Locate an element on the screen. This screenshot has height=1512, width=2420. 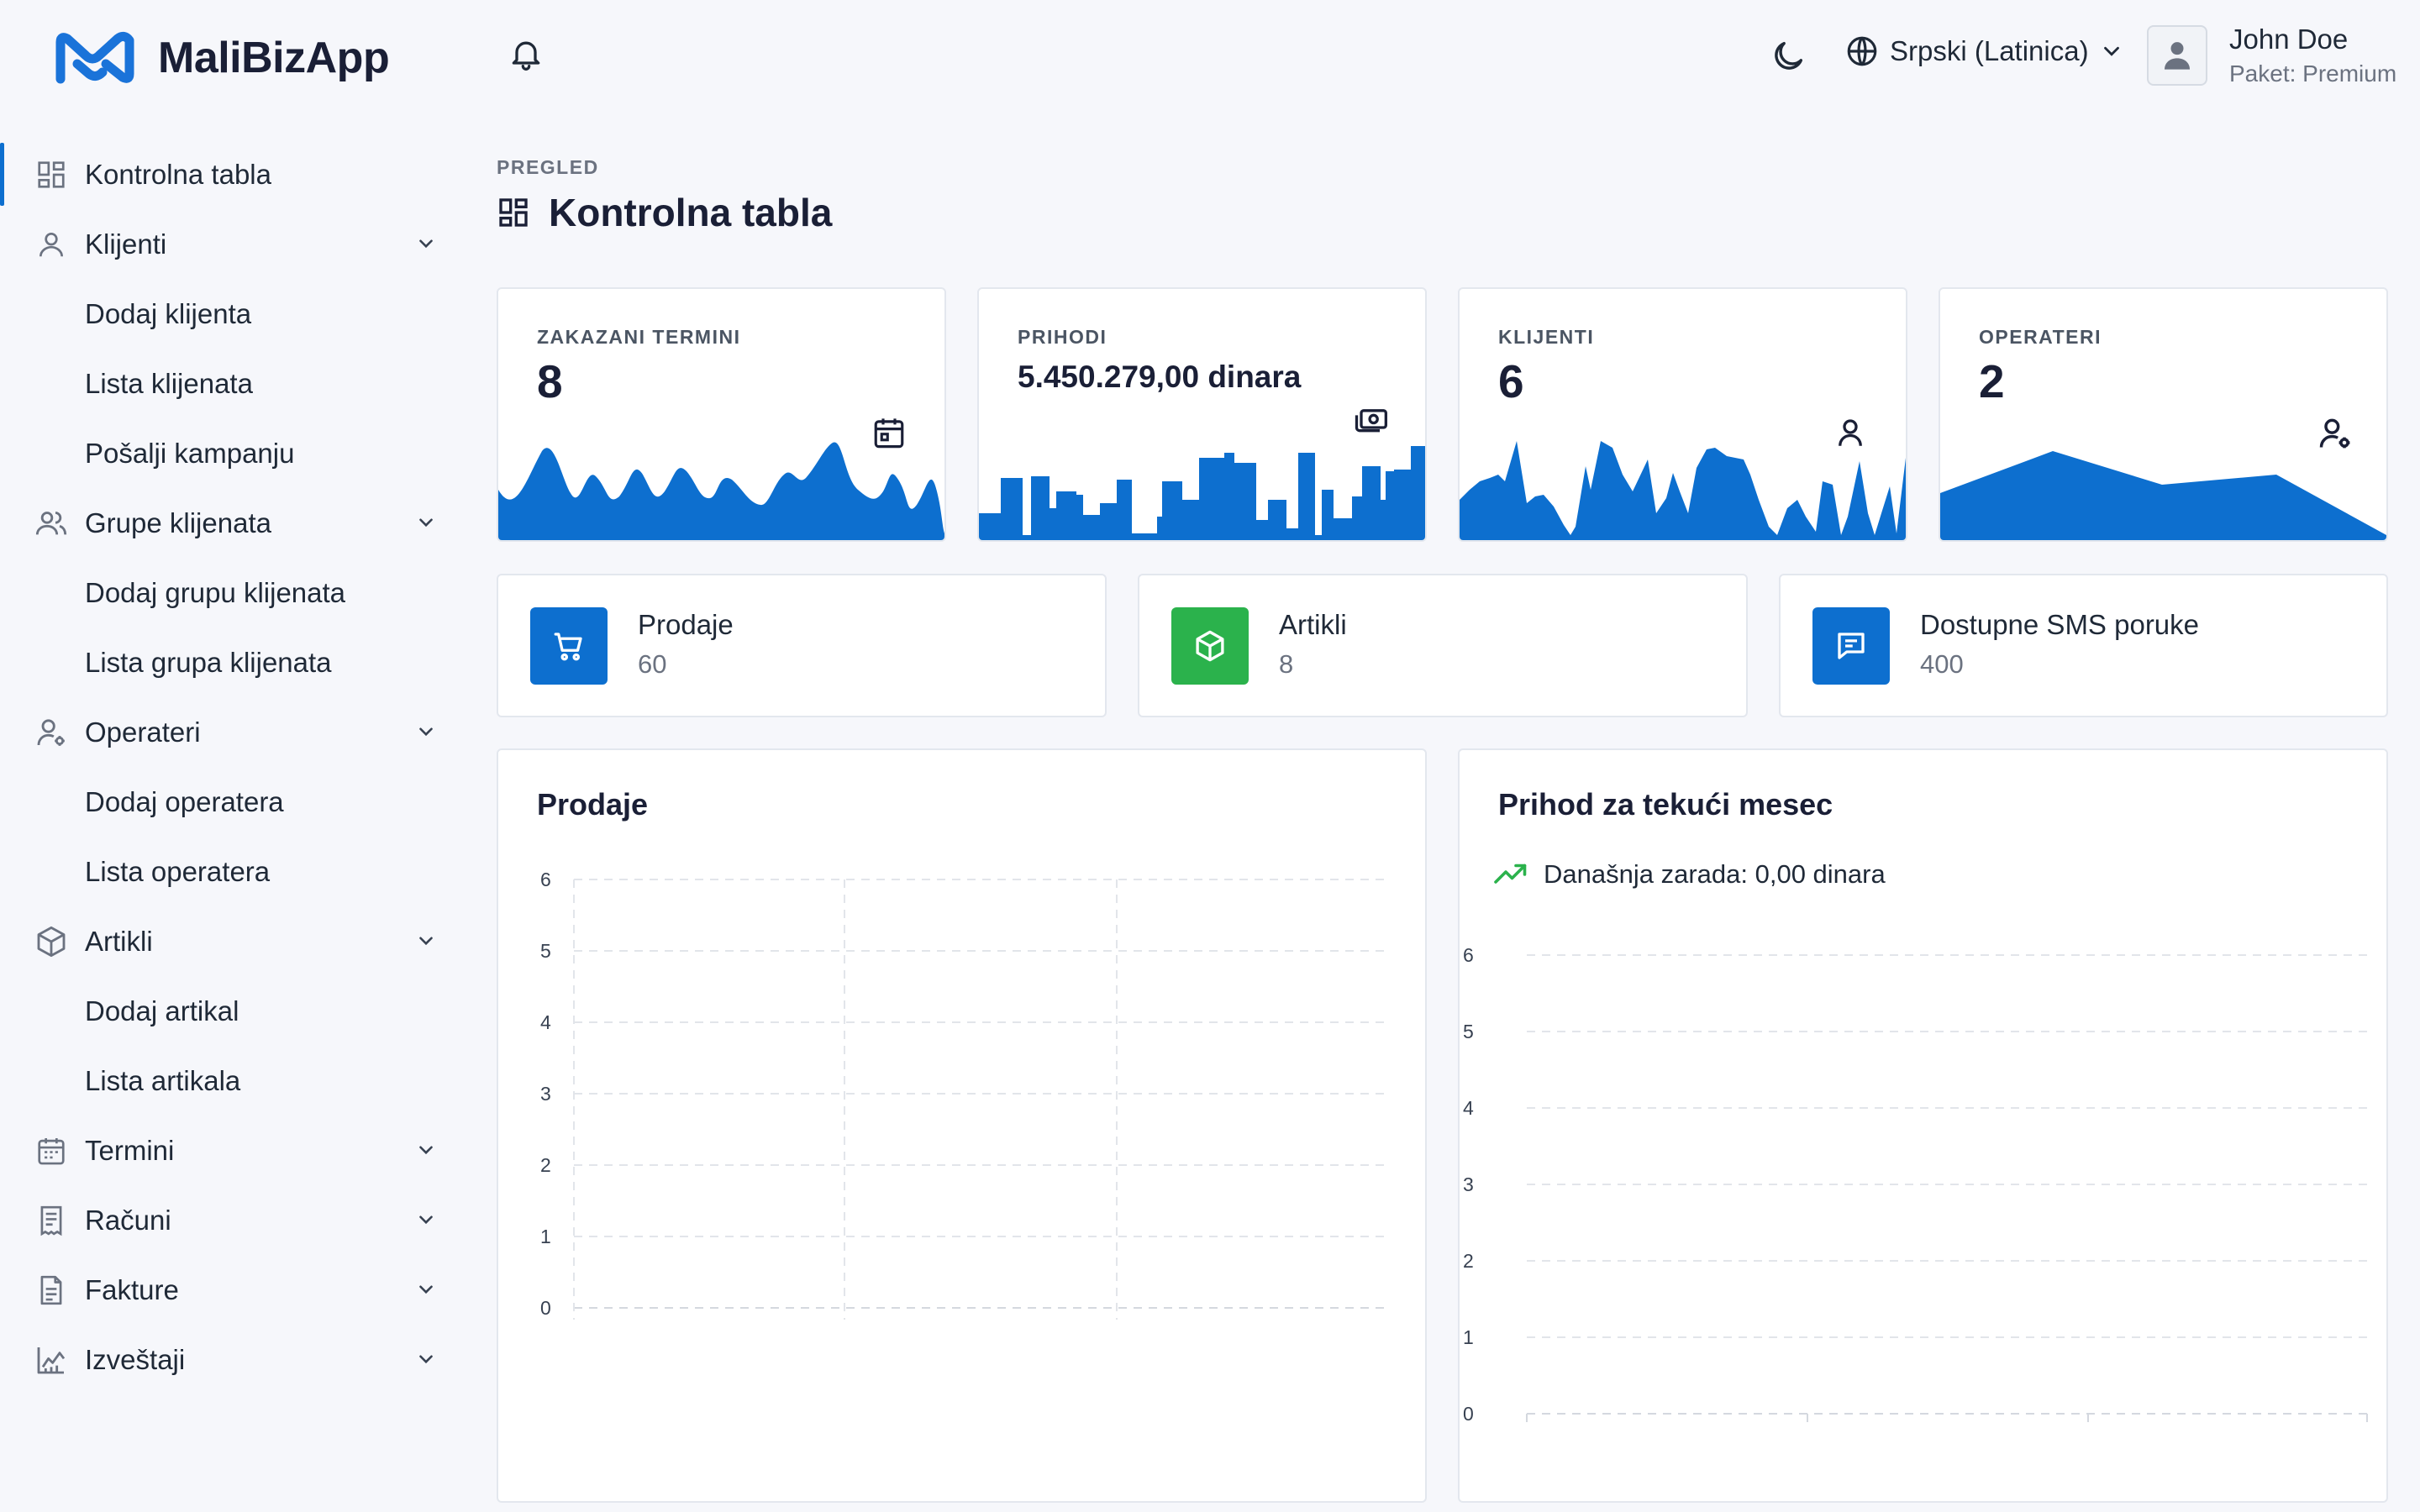
sidebar-item-racuni: Računi is located at coordinates (227, 1220).